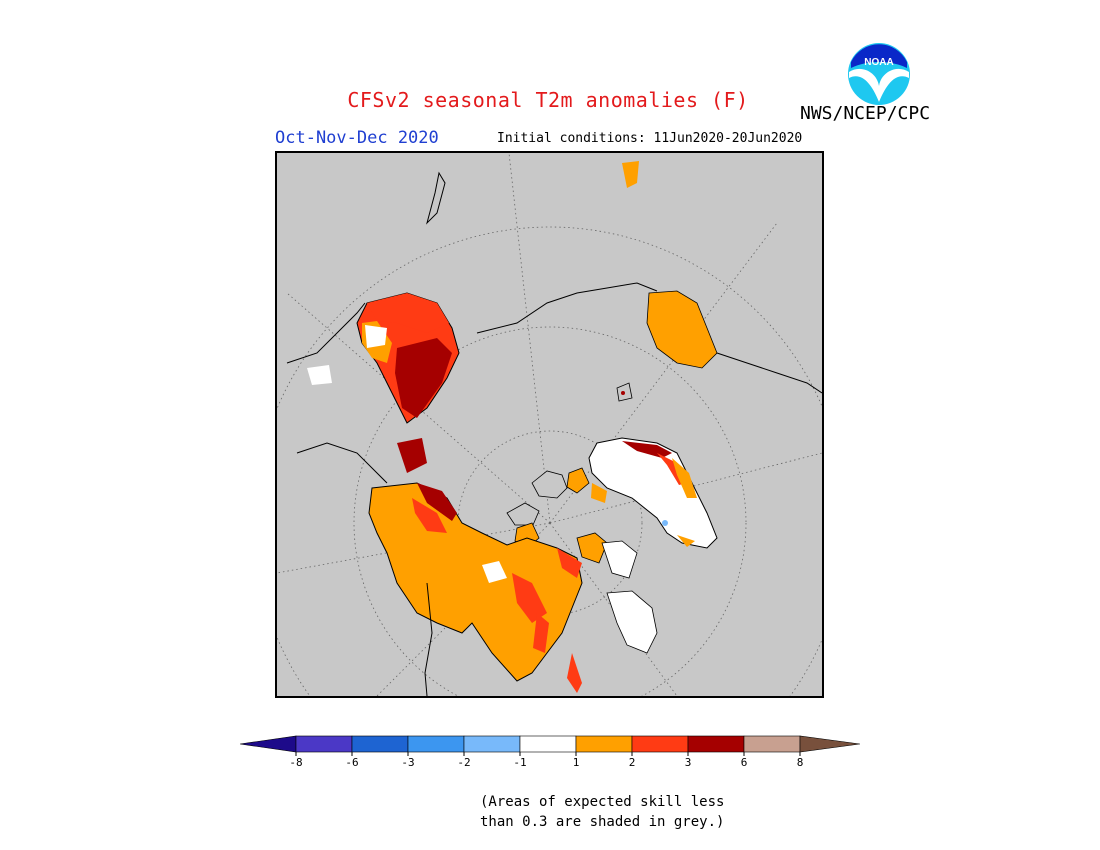  I want to click on initial-conditions-label: Initial conditions: 11Jun2020-20Jun2020, so click(650, 138).